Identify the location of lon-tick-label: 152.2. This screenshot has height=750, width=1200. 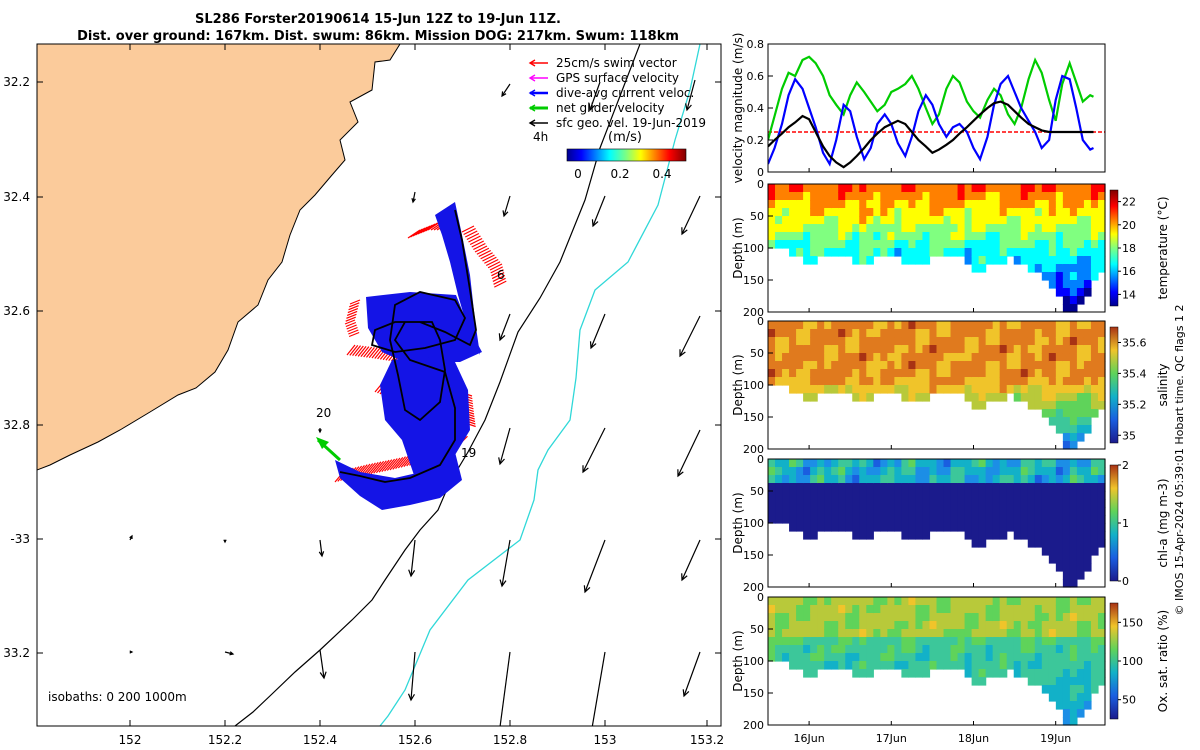
(225, 740).